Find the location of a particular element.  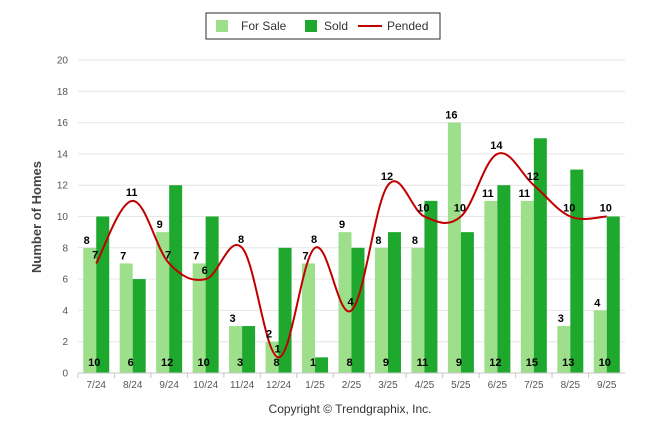

legend-swatch-for-sale is located at coordinates (222, 26).